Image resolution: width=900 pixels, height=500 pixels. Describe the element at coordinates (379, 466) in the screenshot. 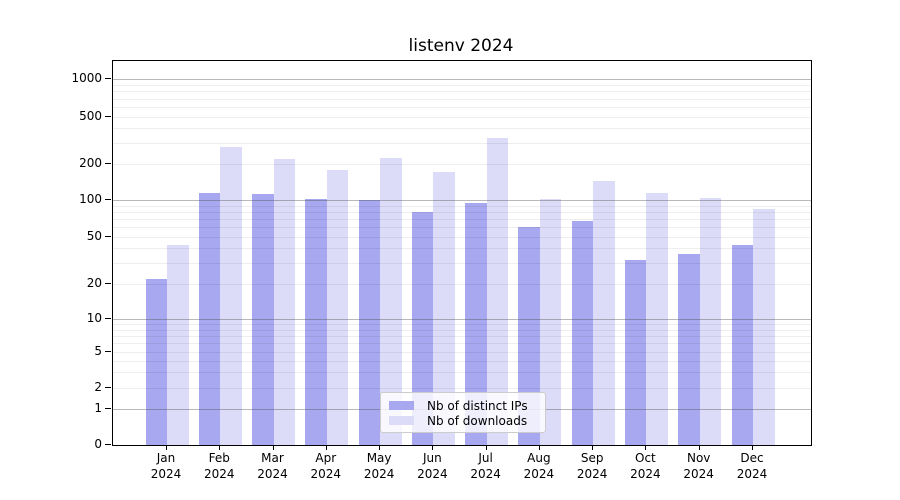

I see `x-axis-tick-label: May 2024` at that location.